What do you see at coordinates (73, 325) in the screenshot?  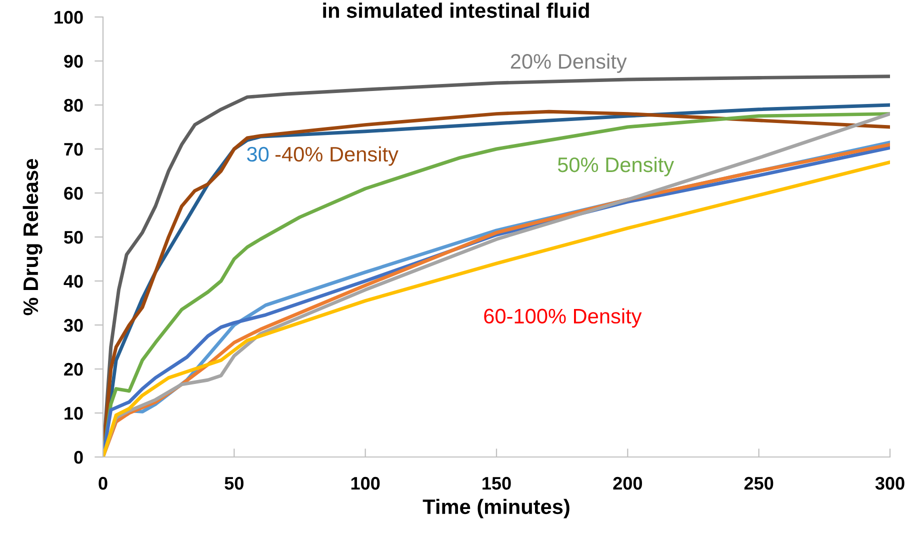 I see `y-tick-label: 30` at bounding box center [73, 325].